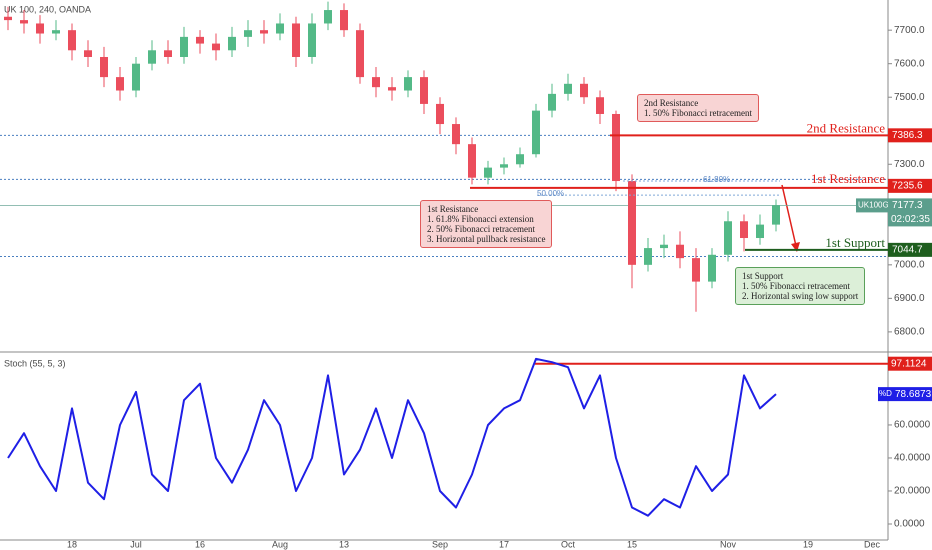 This screenshot has height=550, width=932. Describe the element at coordinates (846, 127) in the screenshot. I see `level-name: 2nd Resistance` at that location.